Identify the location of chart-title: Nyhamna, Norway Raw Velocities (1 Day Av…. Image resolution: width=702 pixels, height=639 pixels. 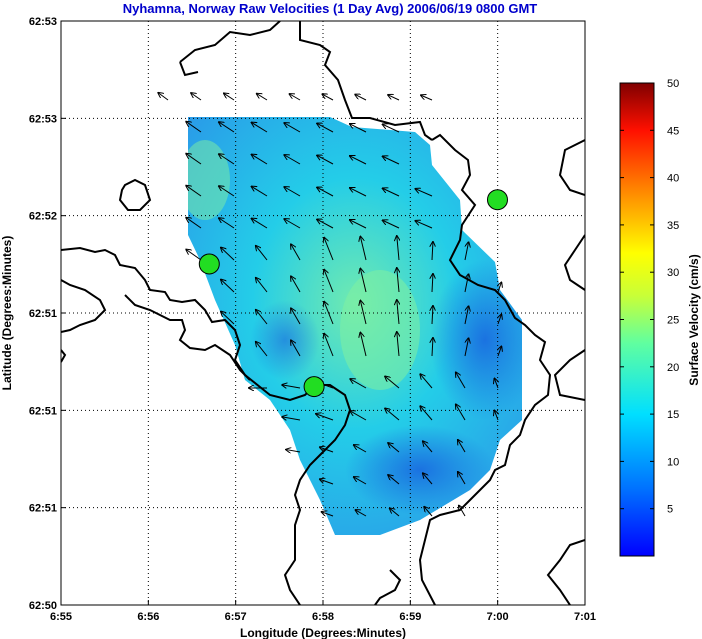
(330, 8).